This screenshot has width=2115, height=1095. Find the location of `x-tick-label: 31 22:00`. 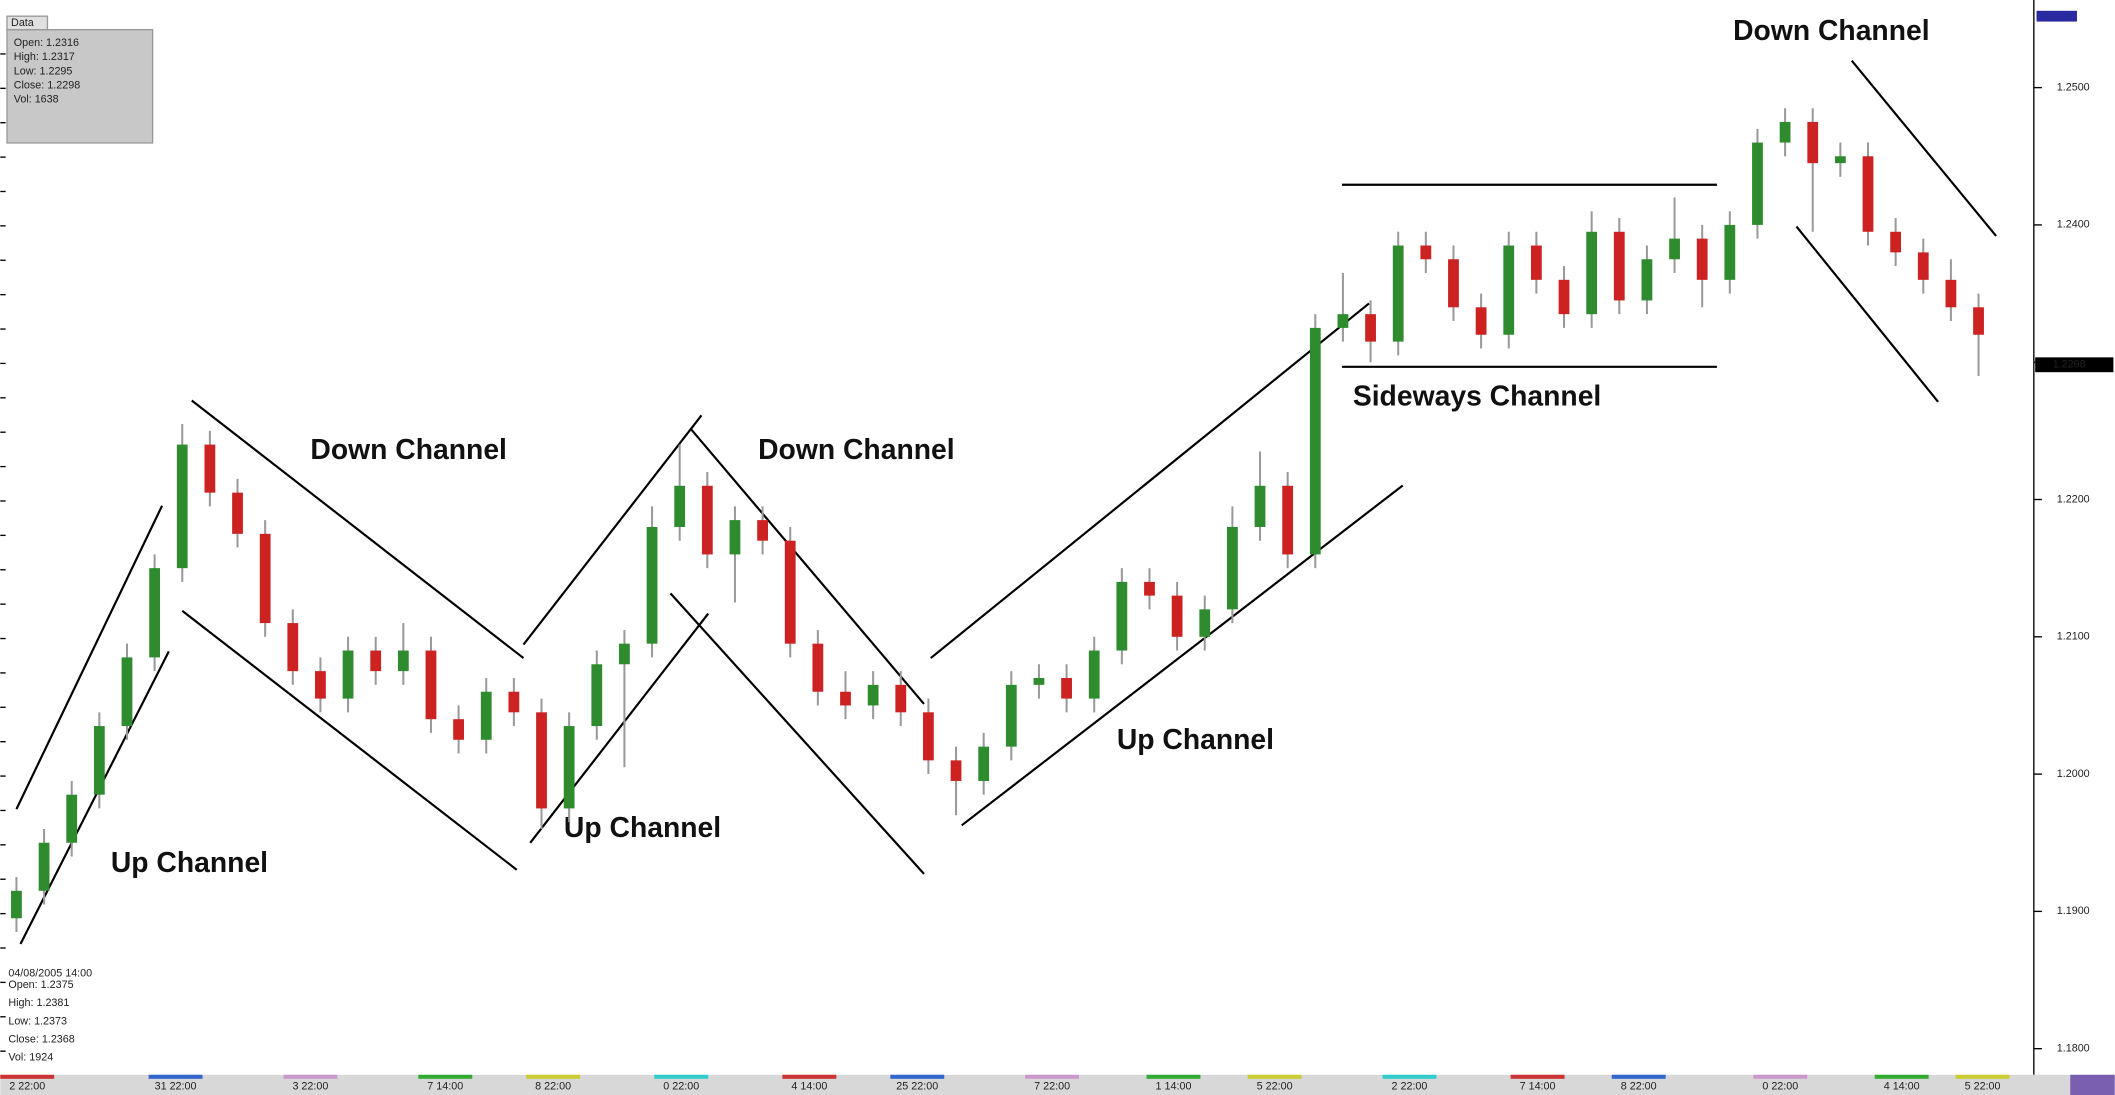

x-tick-label: 31 22:00 is located at coordinates (176, 1087).